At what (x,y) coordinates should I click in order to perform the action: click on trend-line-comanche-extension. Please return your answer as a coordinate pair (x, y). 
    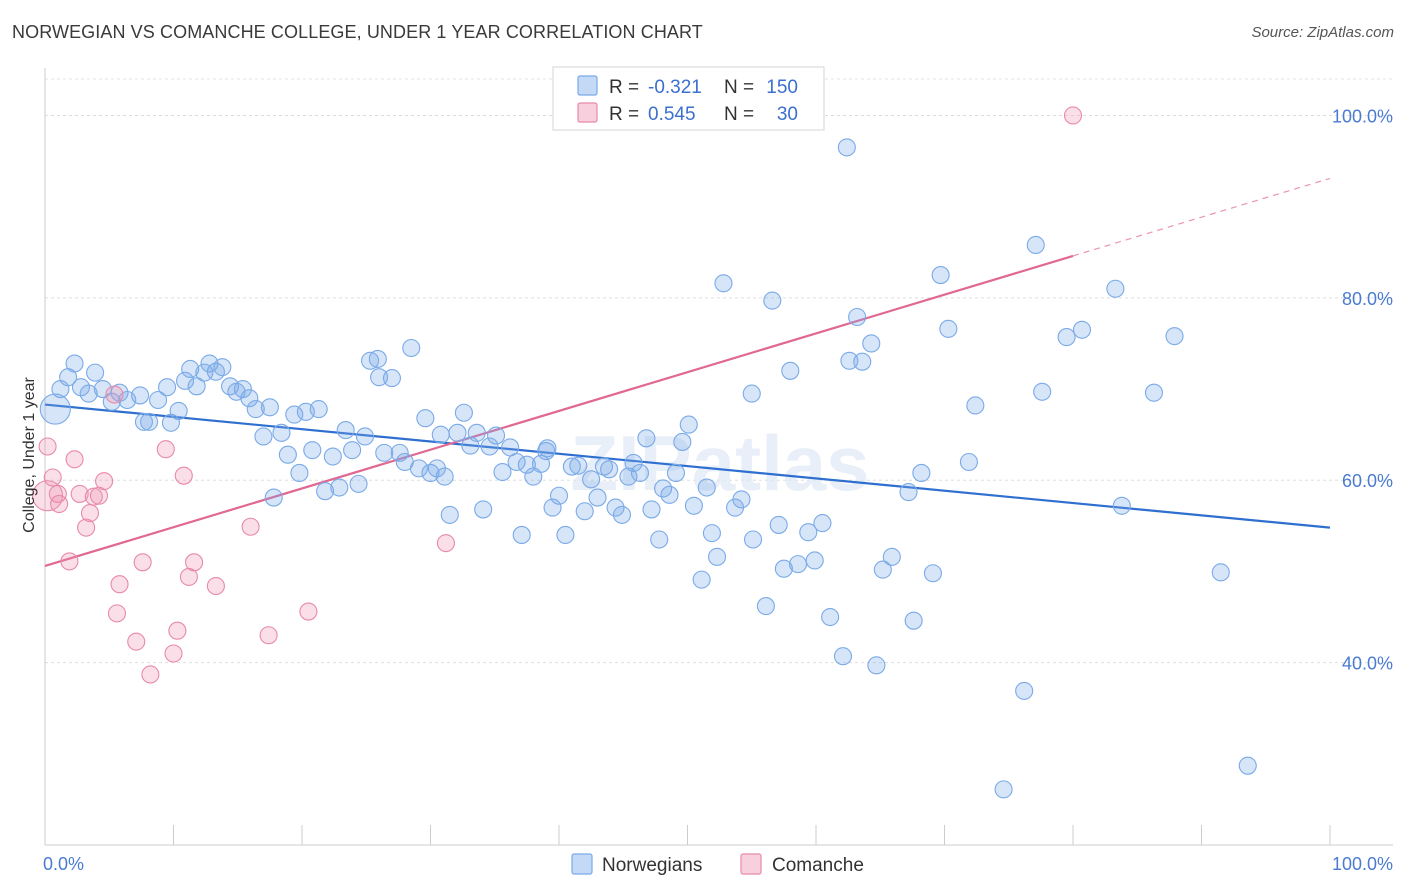
    Looking at the image, I should click on (1201, 217).